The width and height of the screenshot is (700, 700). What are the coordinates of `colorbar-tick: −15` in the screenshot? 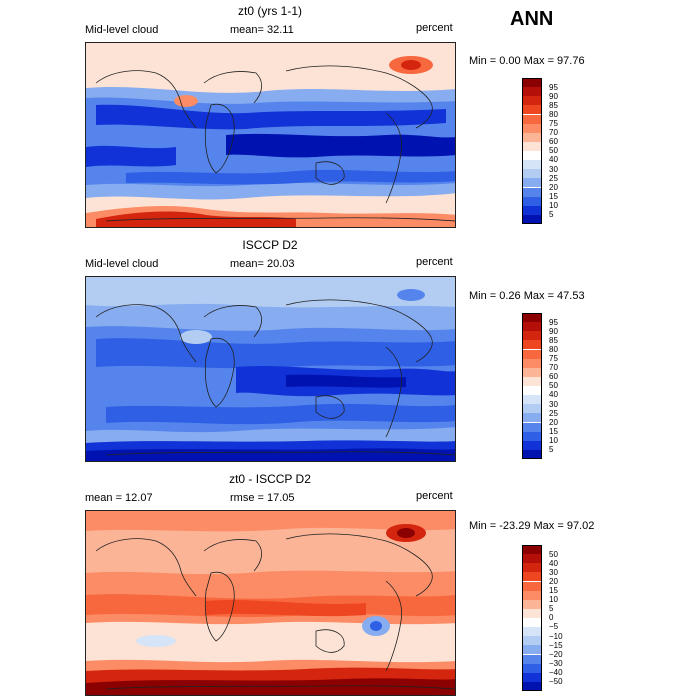 It's located at (556, 645).